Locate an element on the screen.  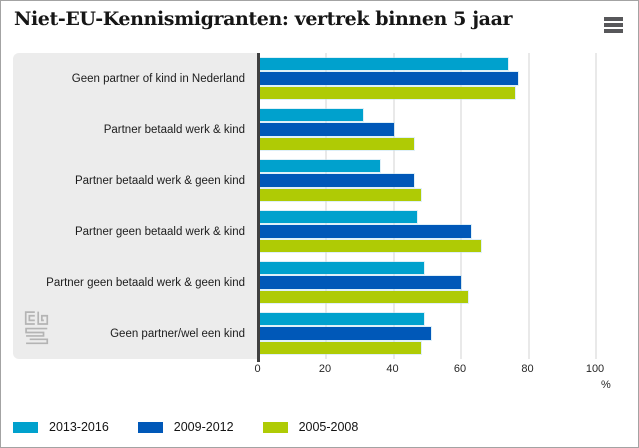
legend-label: 2013-2016 is located at coordinates (79, 427).